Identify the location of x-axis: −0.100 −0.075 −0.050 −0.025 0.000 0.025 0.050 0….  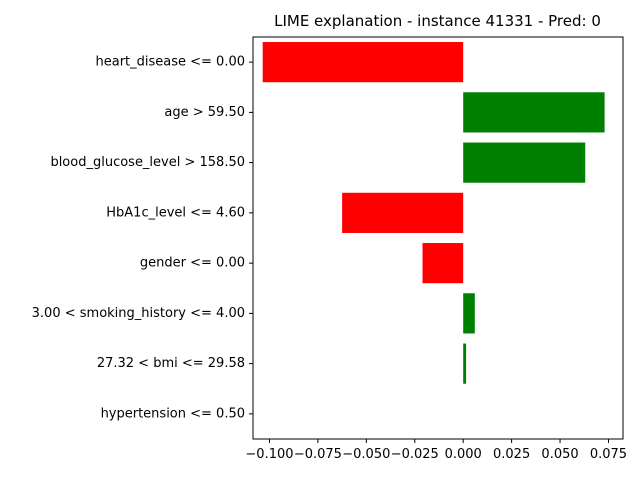
(436, 450).